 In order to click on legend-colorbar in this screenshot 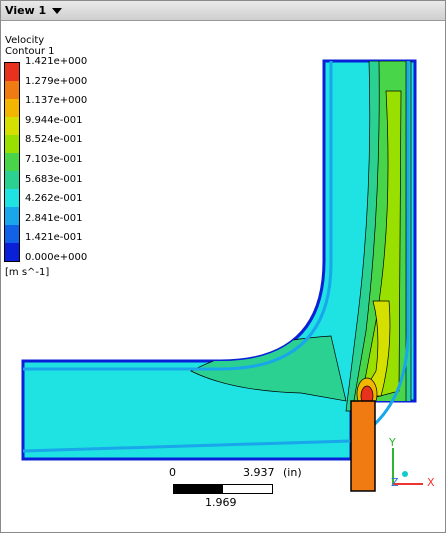, I will do `click(12, 162)`.